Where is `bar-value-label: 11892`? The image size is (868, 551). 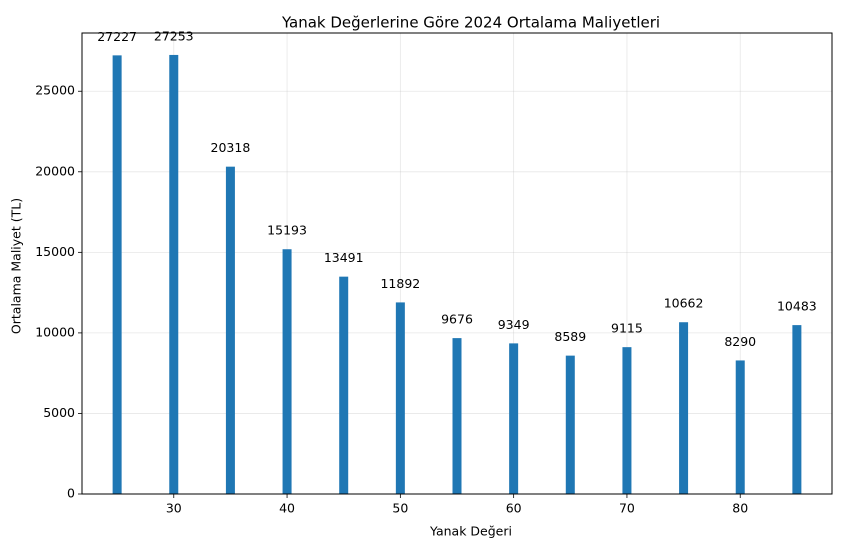
bar-value-label: 11892 is located at coordinates (400, 283).